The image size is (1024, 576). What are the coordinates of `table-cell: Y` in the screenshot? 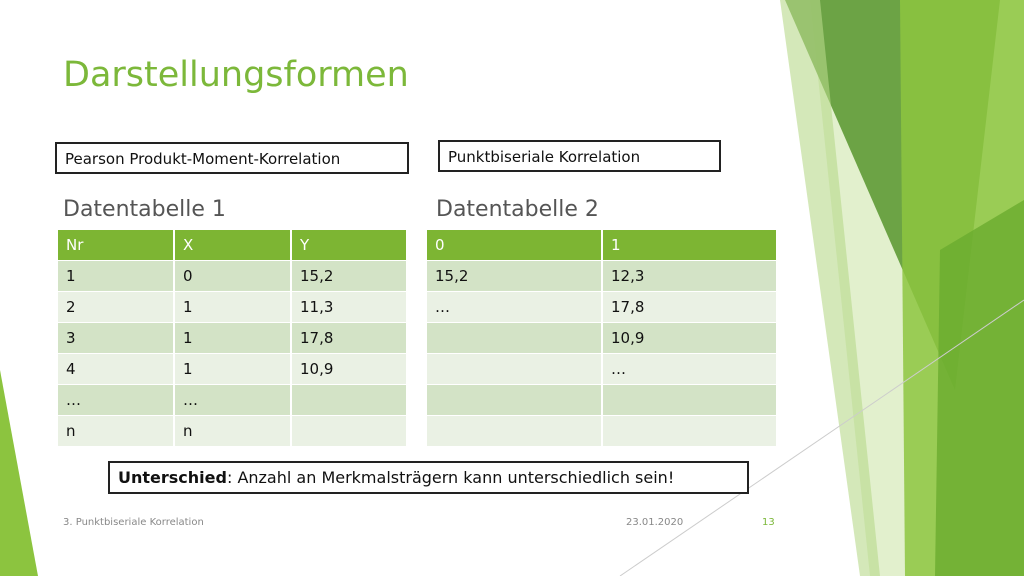 It's located at (350, 245).